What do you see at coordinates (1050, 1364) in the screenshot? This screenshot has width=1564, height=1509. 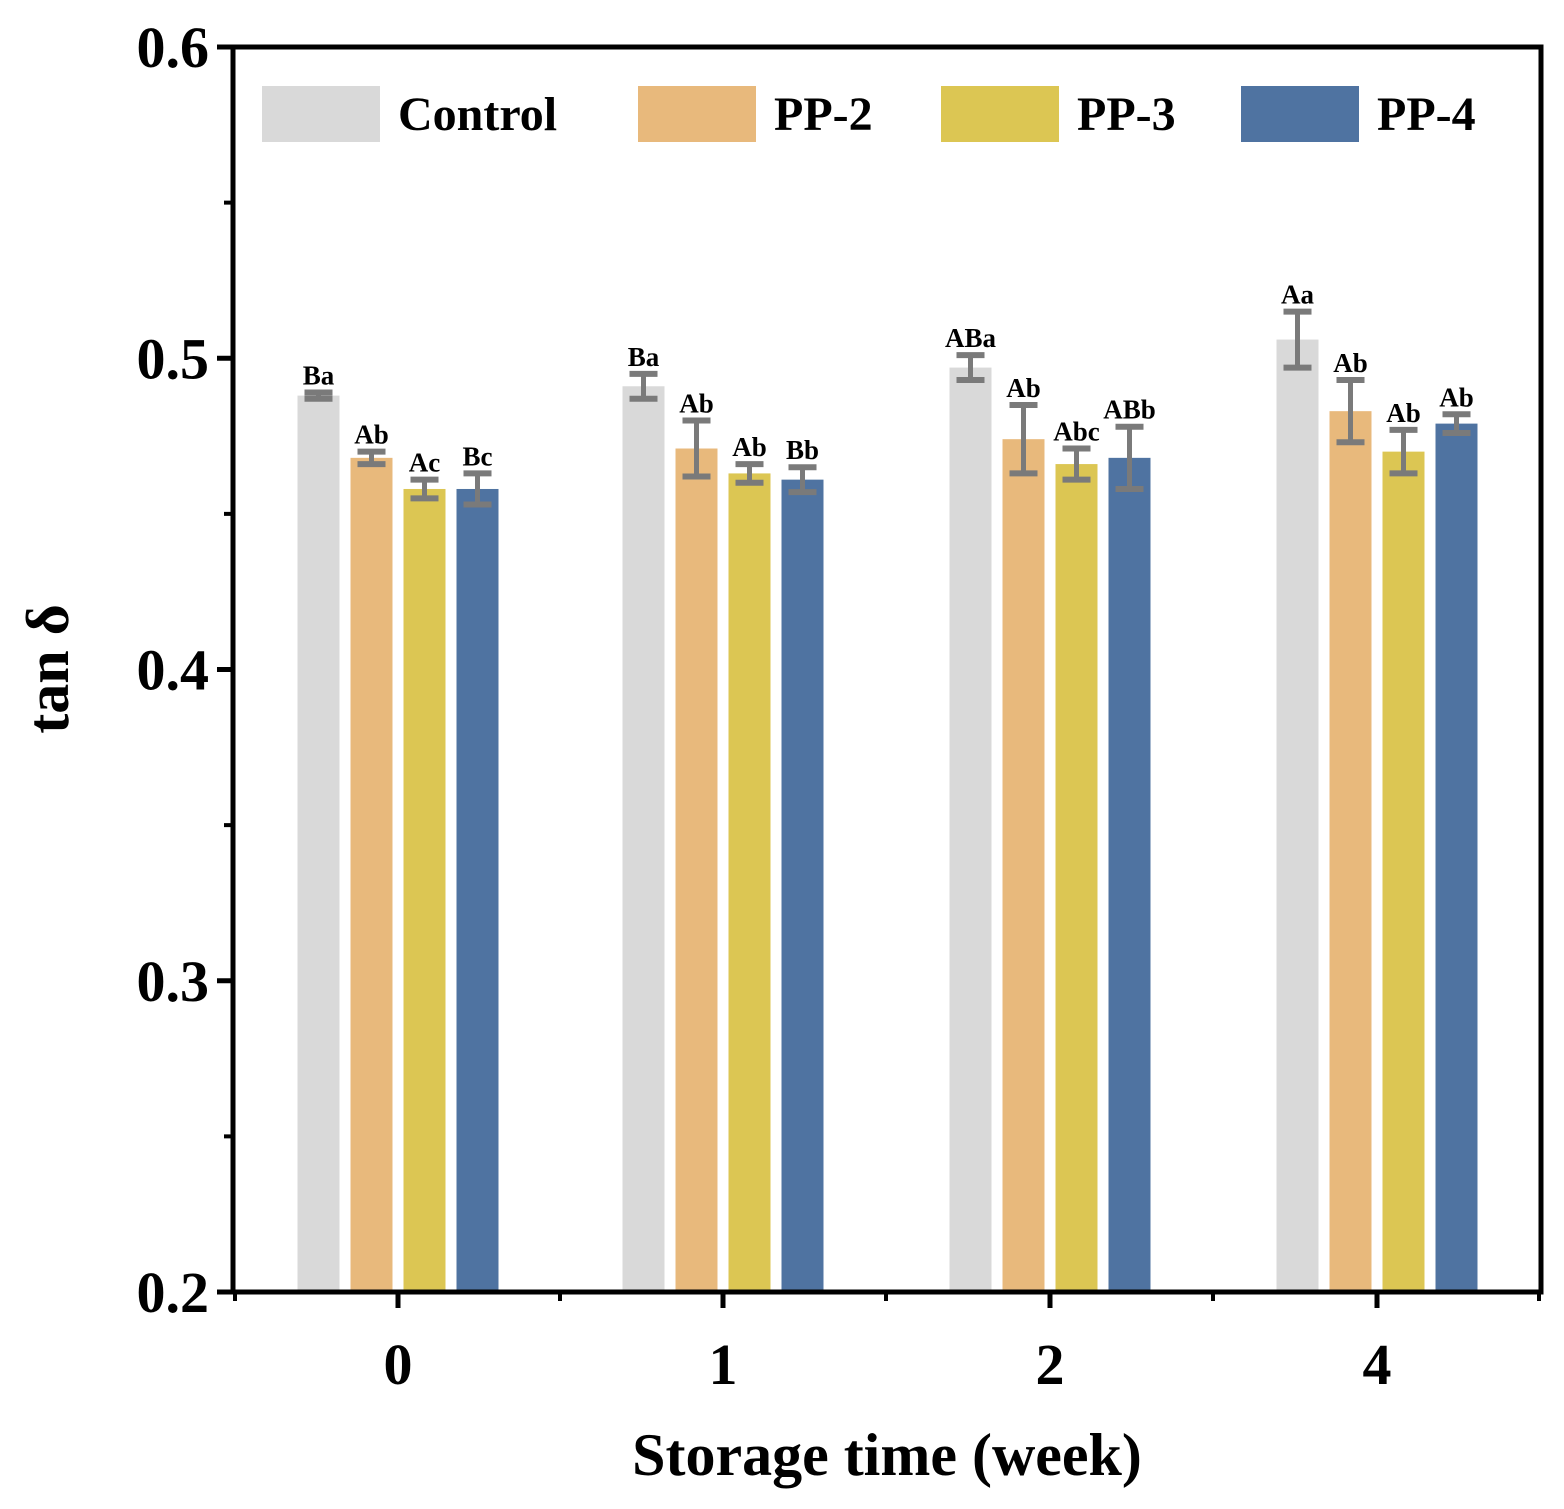 I see `x-tick-label-2: 2` at bounding box center [1050, 1364].